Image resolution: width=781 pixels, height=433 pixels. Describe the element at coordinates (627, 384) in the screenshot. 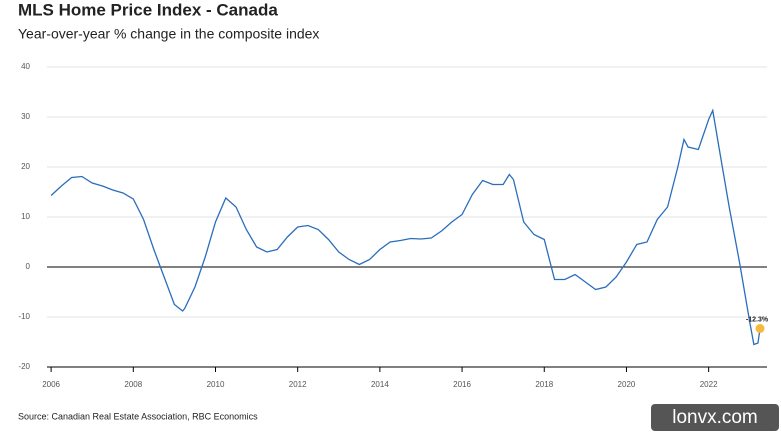

I see `x-tick-label: 2020` at that location.